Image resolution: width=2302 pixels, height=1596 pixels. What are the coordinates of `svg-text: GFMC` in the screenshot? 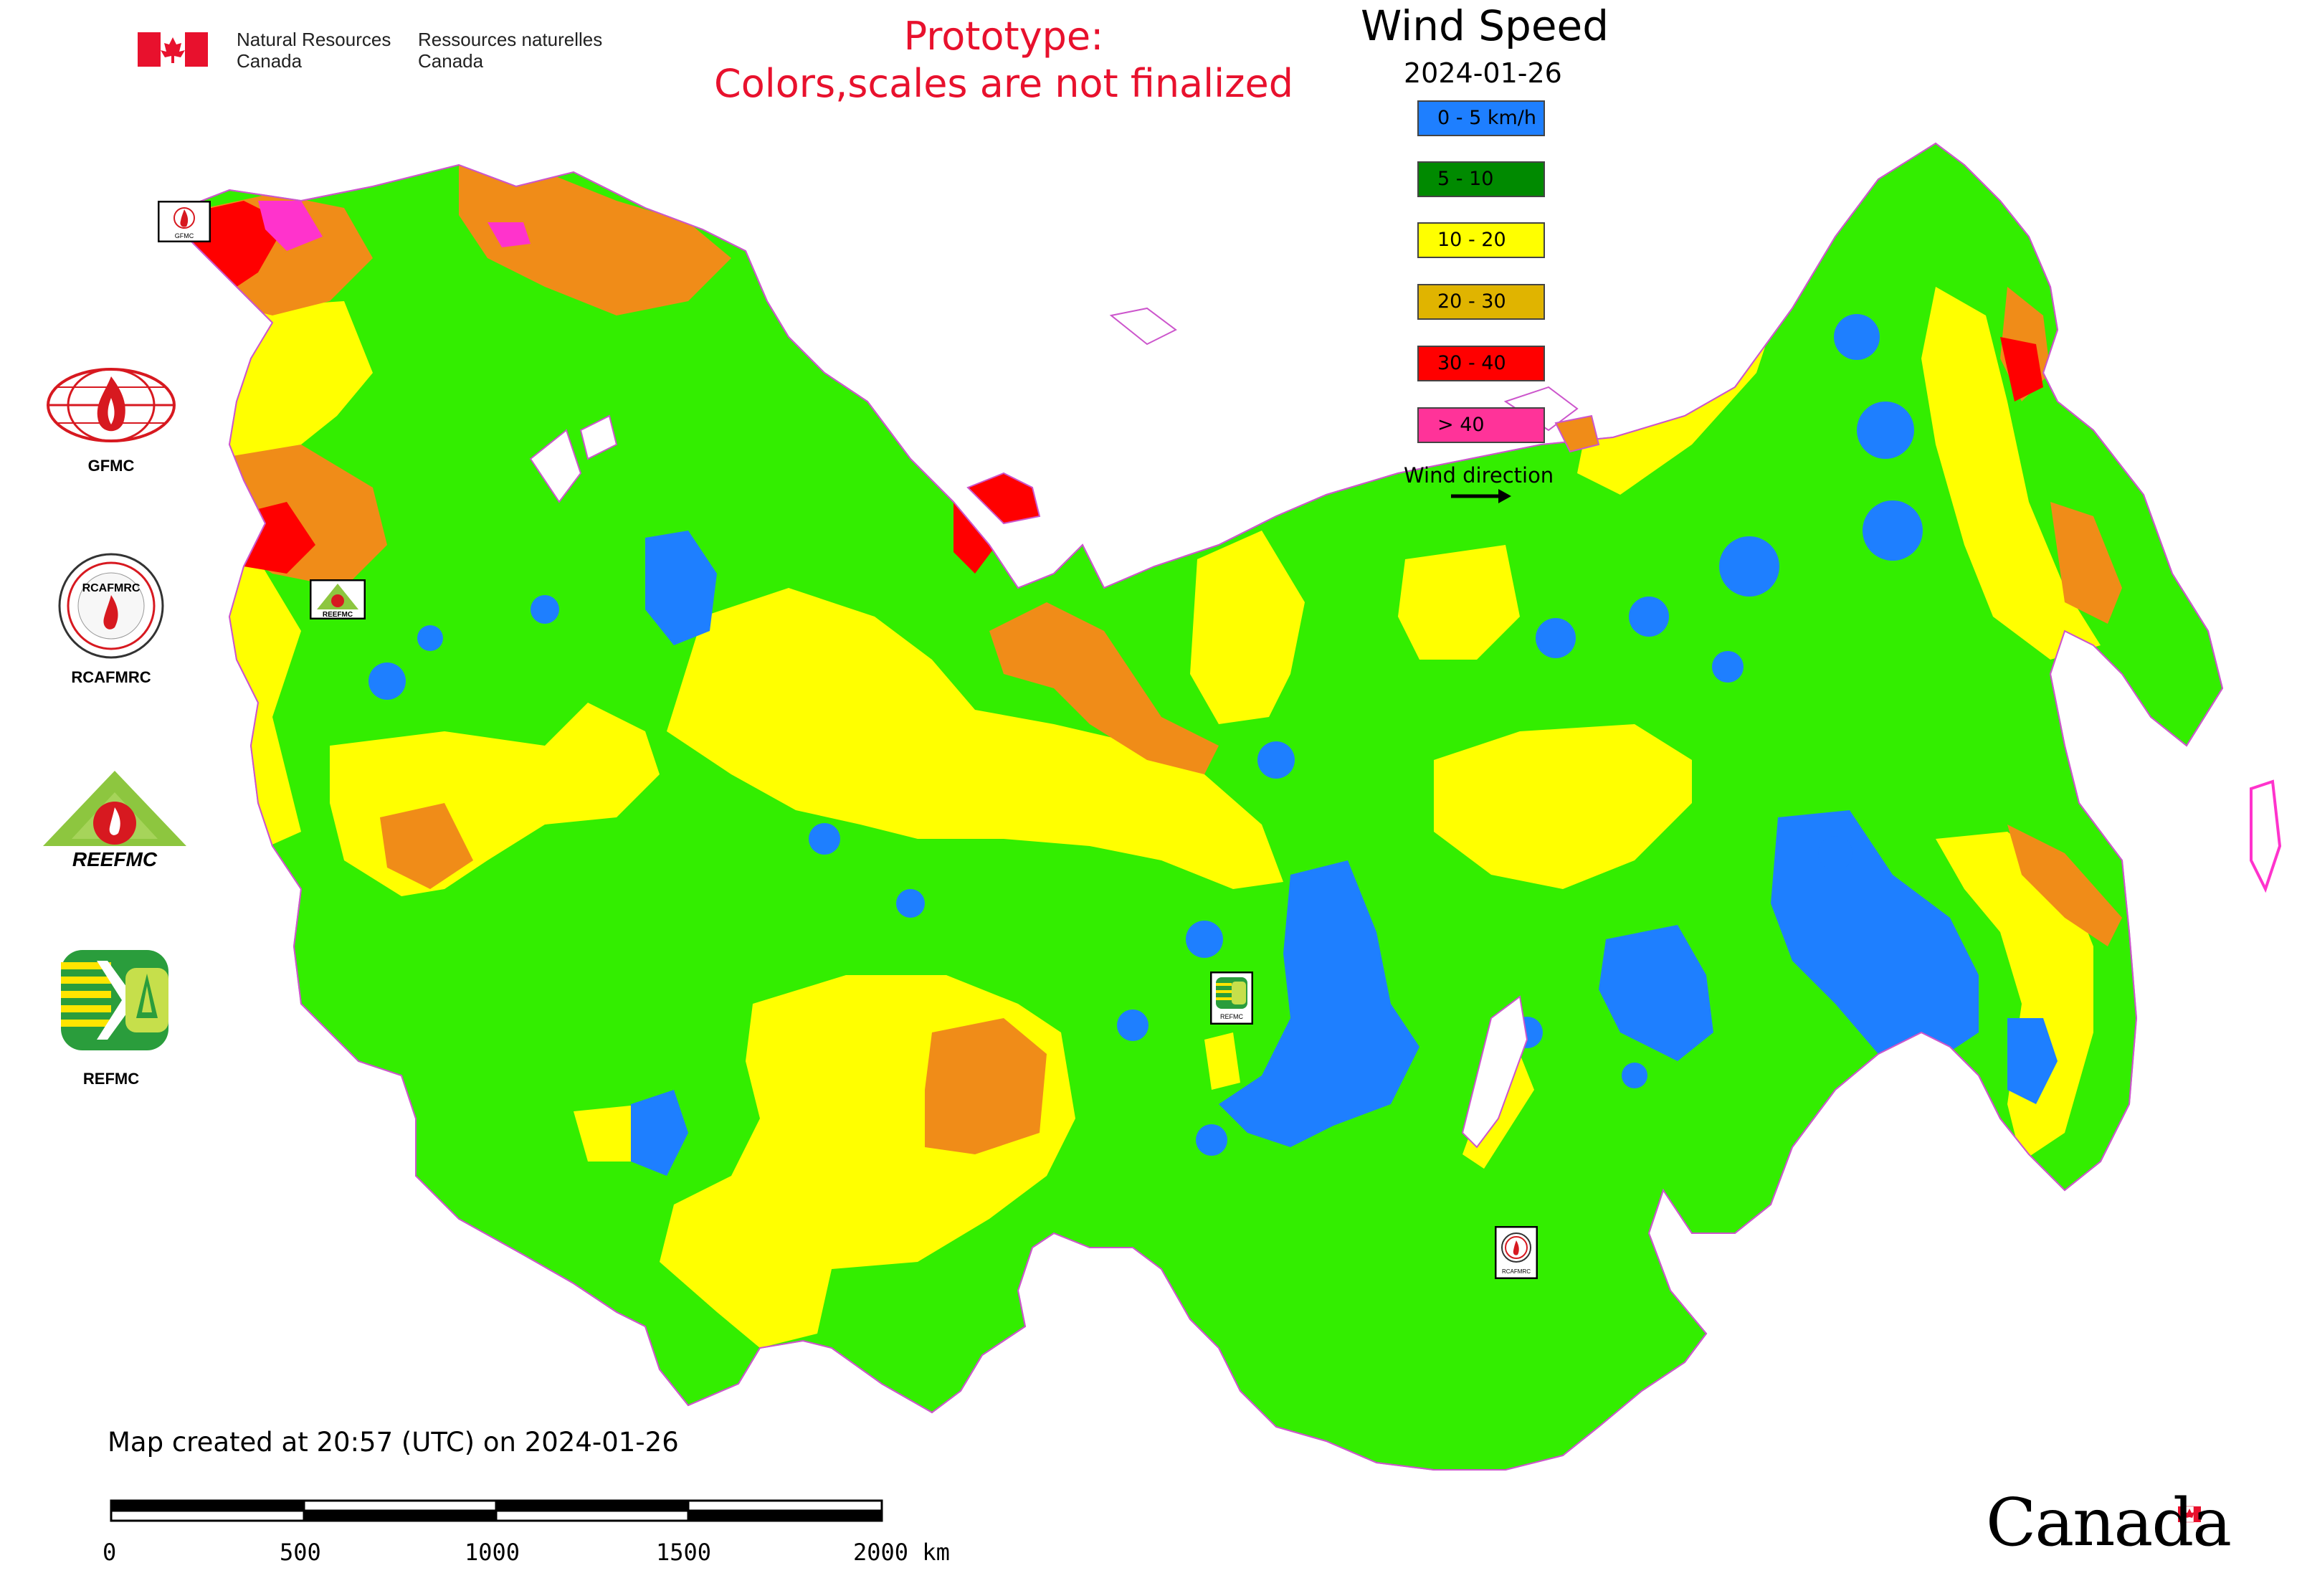 It's located at (184, 235).